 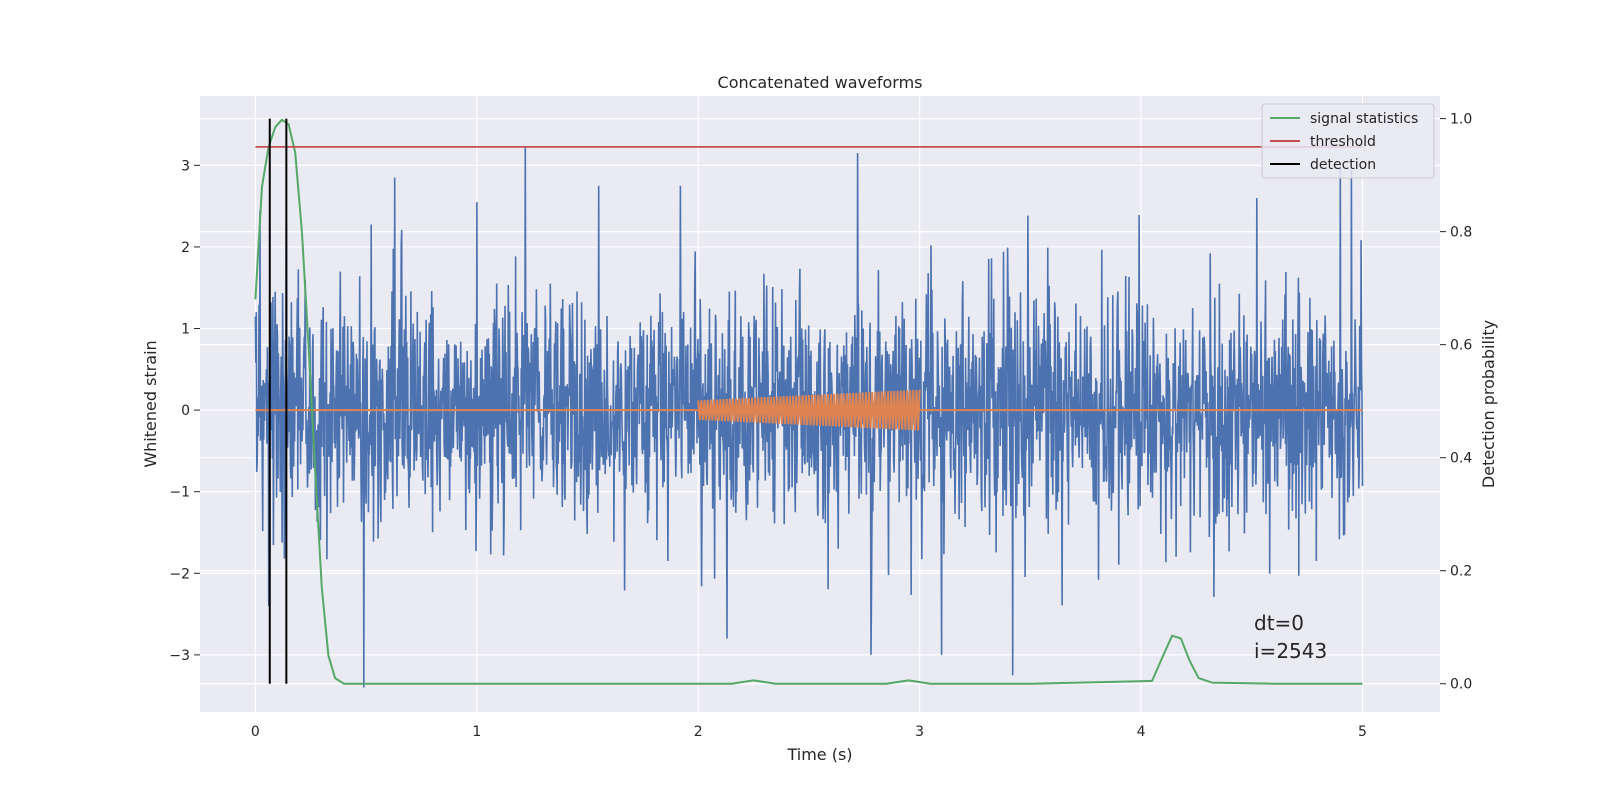 What do you see at coordinates (698, 732) in the screenshot?
I see `x-tick-label: 2` at bounding box center [698, 732].